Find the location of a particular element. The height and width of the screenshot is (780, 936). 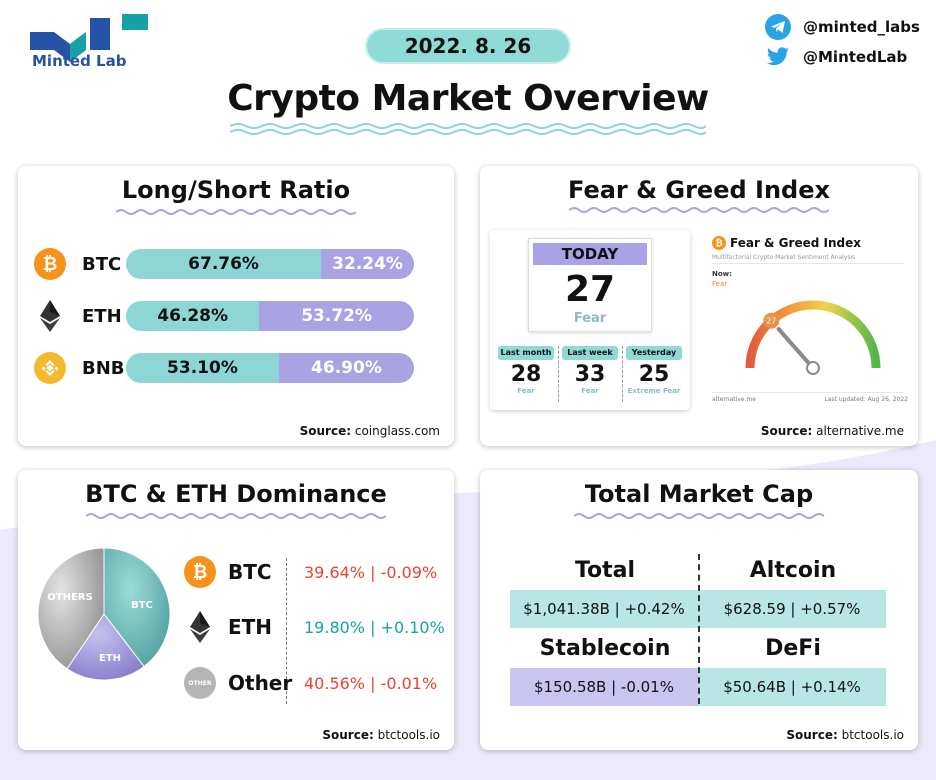

today-box: TODAY 27 Fear is located at coordinates (590, 285).